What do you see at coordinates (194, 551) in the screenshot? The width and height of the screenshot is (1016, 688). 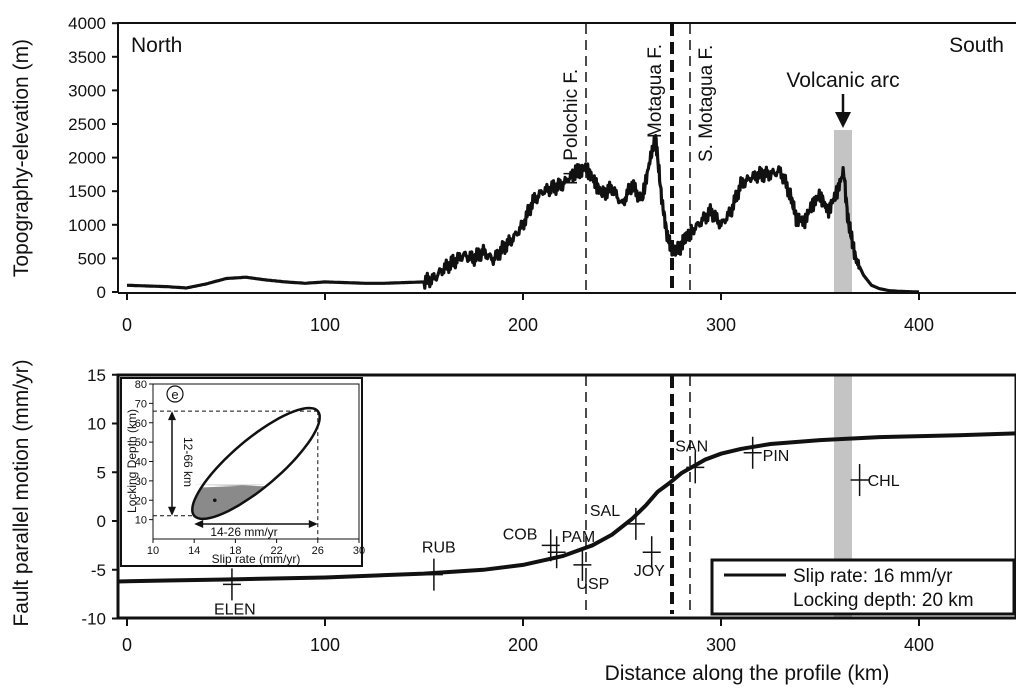 I see `inset-xtick-label: 14` at bounding box center [194, 551].